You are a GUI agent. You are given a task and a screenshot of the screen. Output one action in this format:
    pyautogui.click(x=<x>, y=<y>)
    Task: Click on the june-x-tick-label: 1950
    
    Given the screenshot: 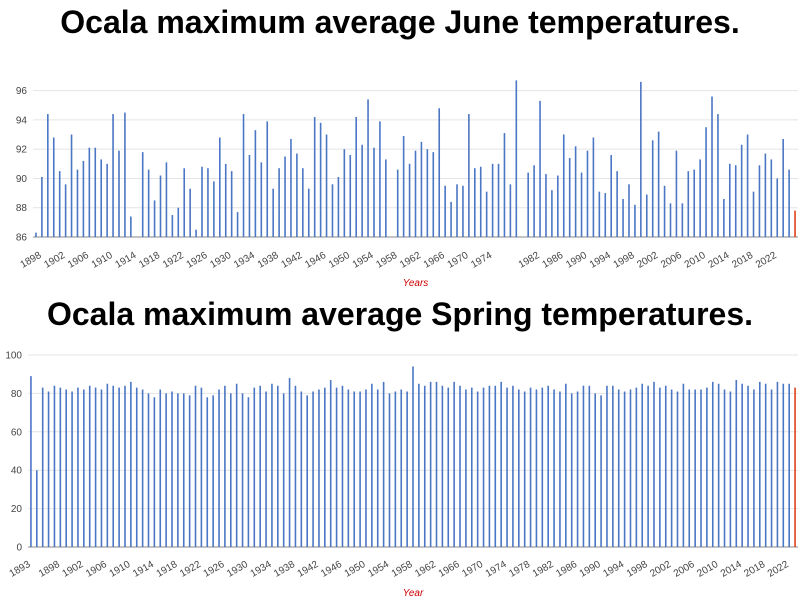 What is the action you would take?
    pyautogui.click(x=339, y=260)
    